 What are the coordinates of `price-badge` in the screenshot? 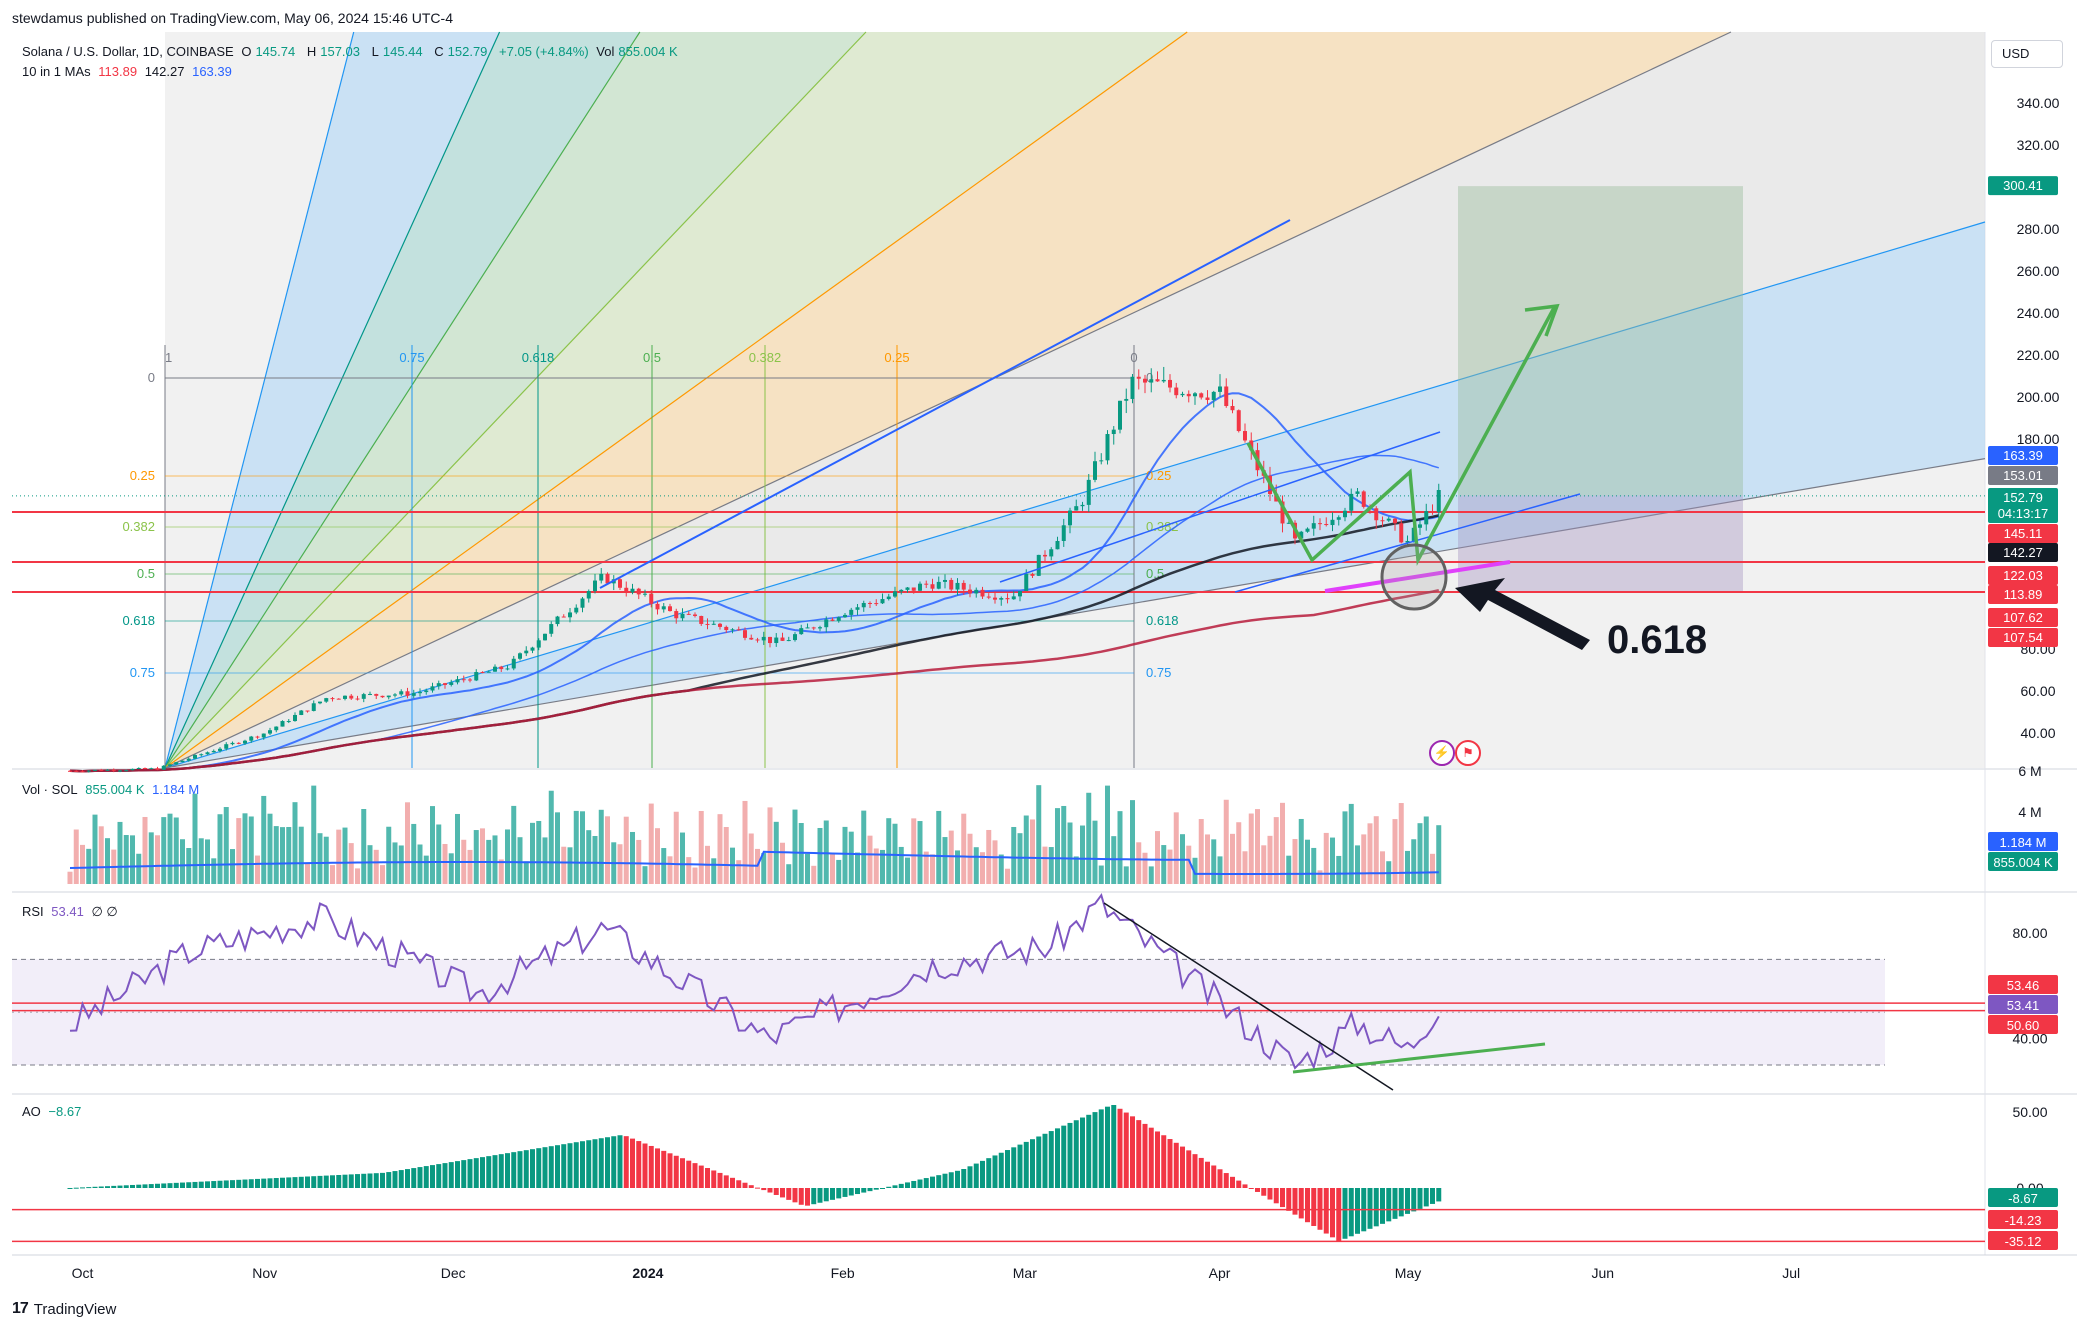 It's located at (2023, 575).